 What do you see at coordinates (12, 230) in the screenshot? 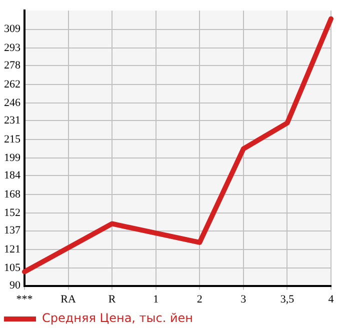
I see `y-tick-label: 137` at bounding box center [12, 230].